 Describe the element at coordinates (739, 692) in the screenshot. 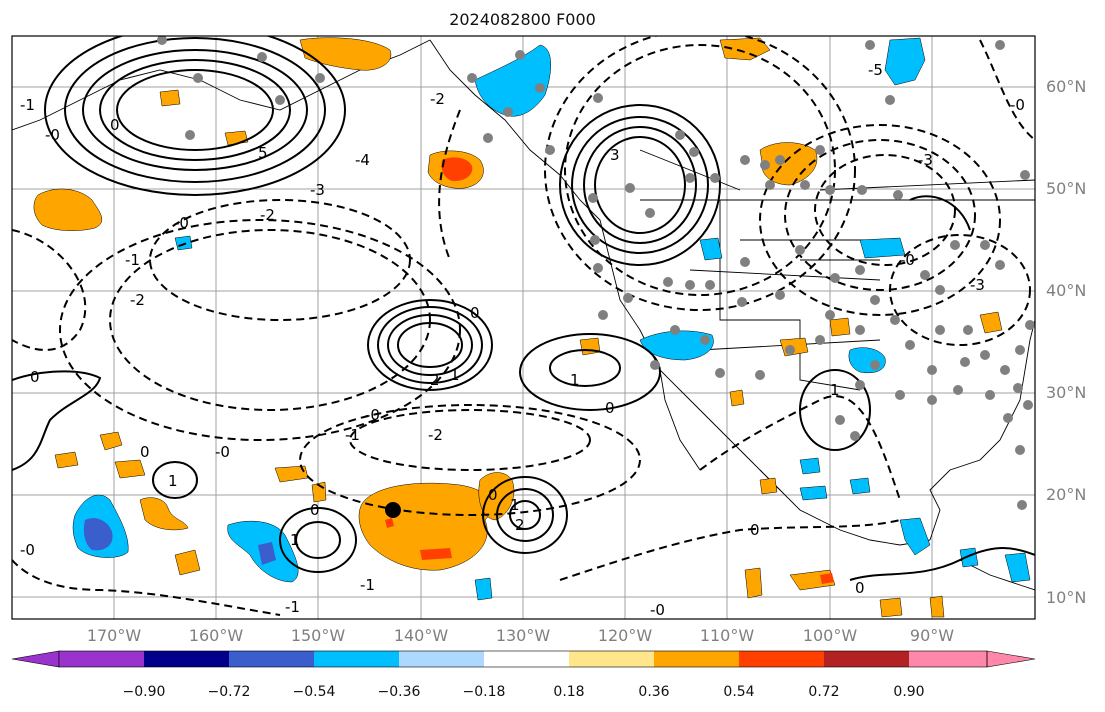

I see `colorbar-tick-label: 0.54` at that location.